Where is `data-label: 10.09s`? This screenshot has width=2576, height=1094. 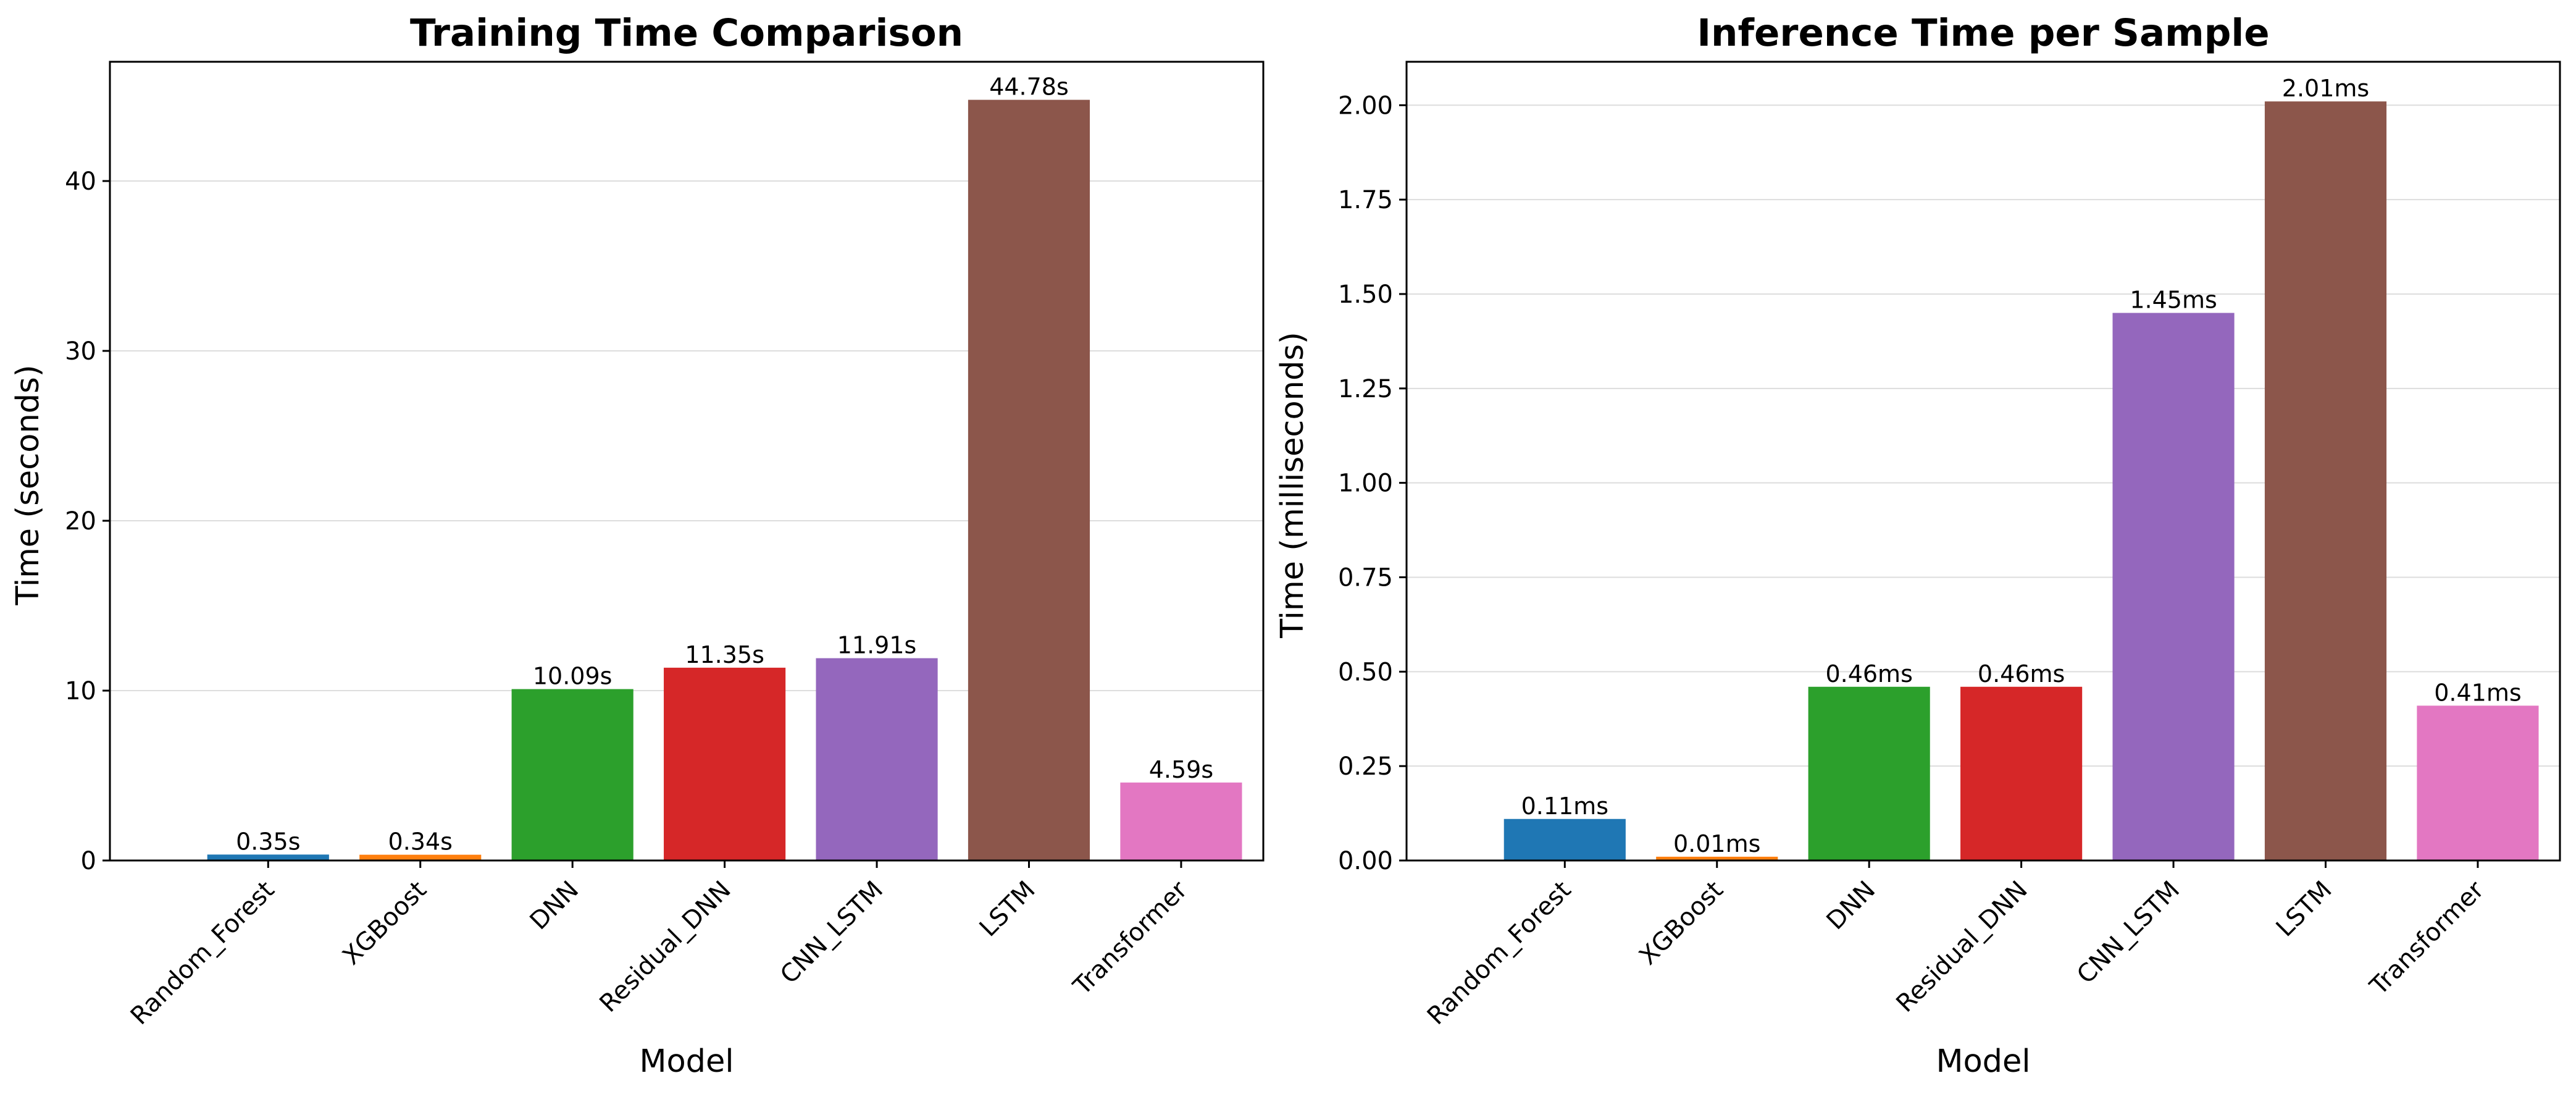 data-label: 10.09s is located at coordinates (573, 676).